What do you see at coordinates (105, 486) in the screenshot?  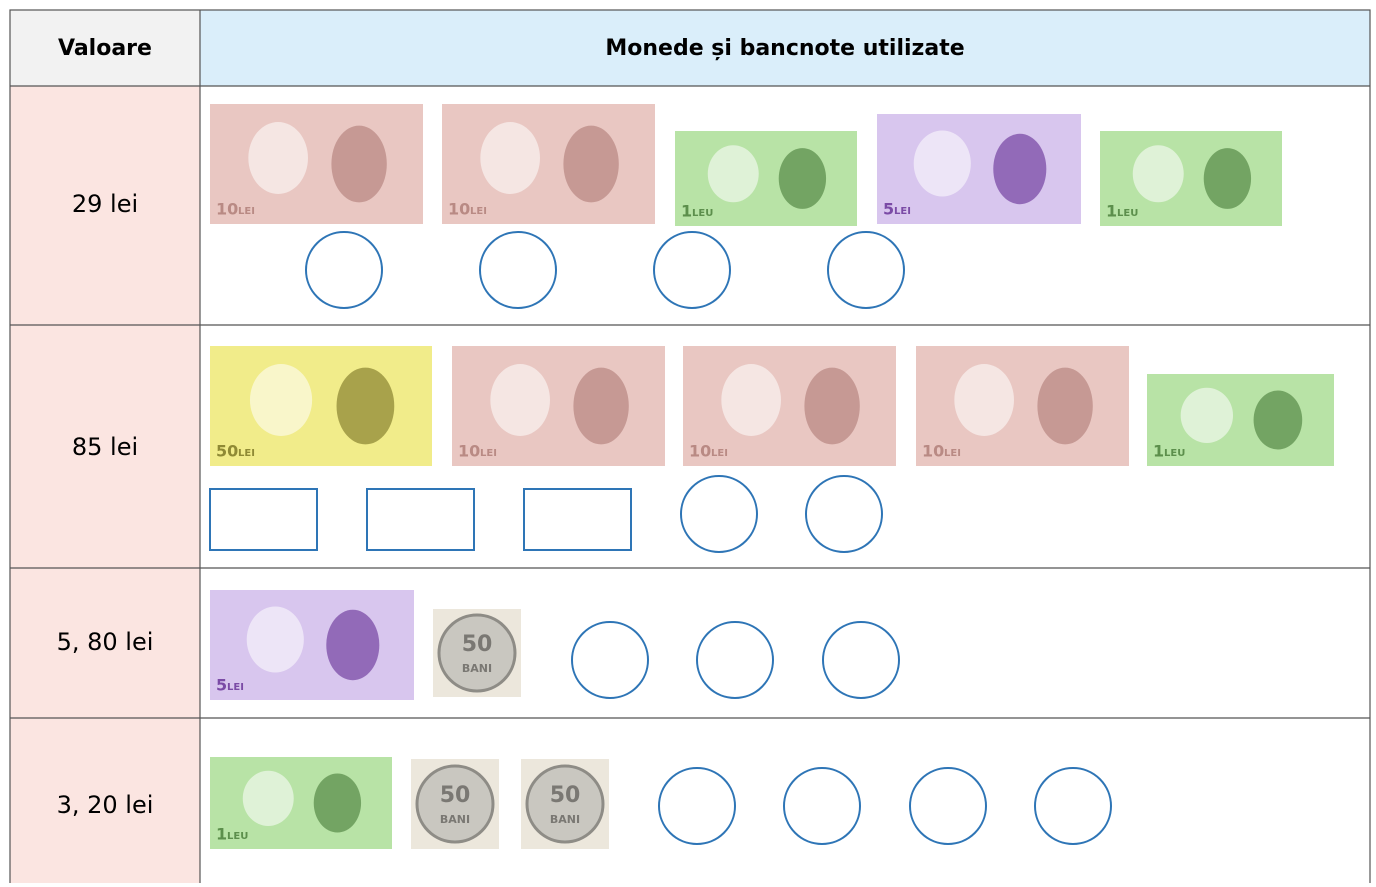 I see `value-column` at bounding box center [105, 486].